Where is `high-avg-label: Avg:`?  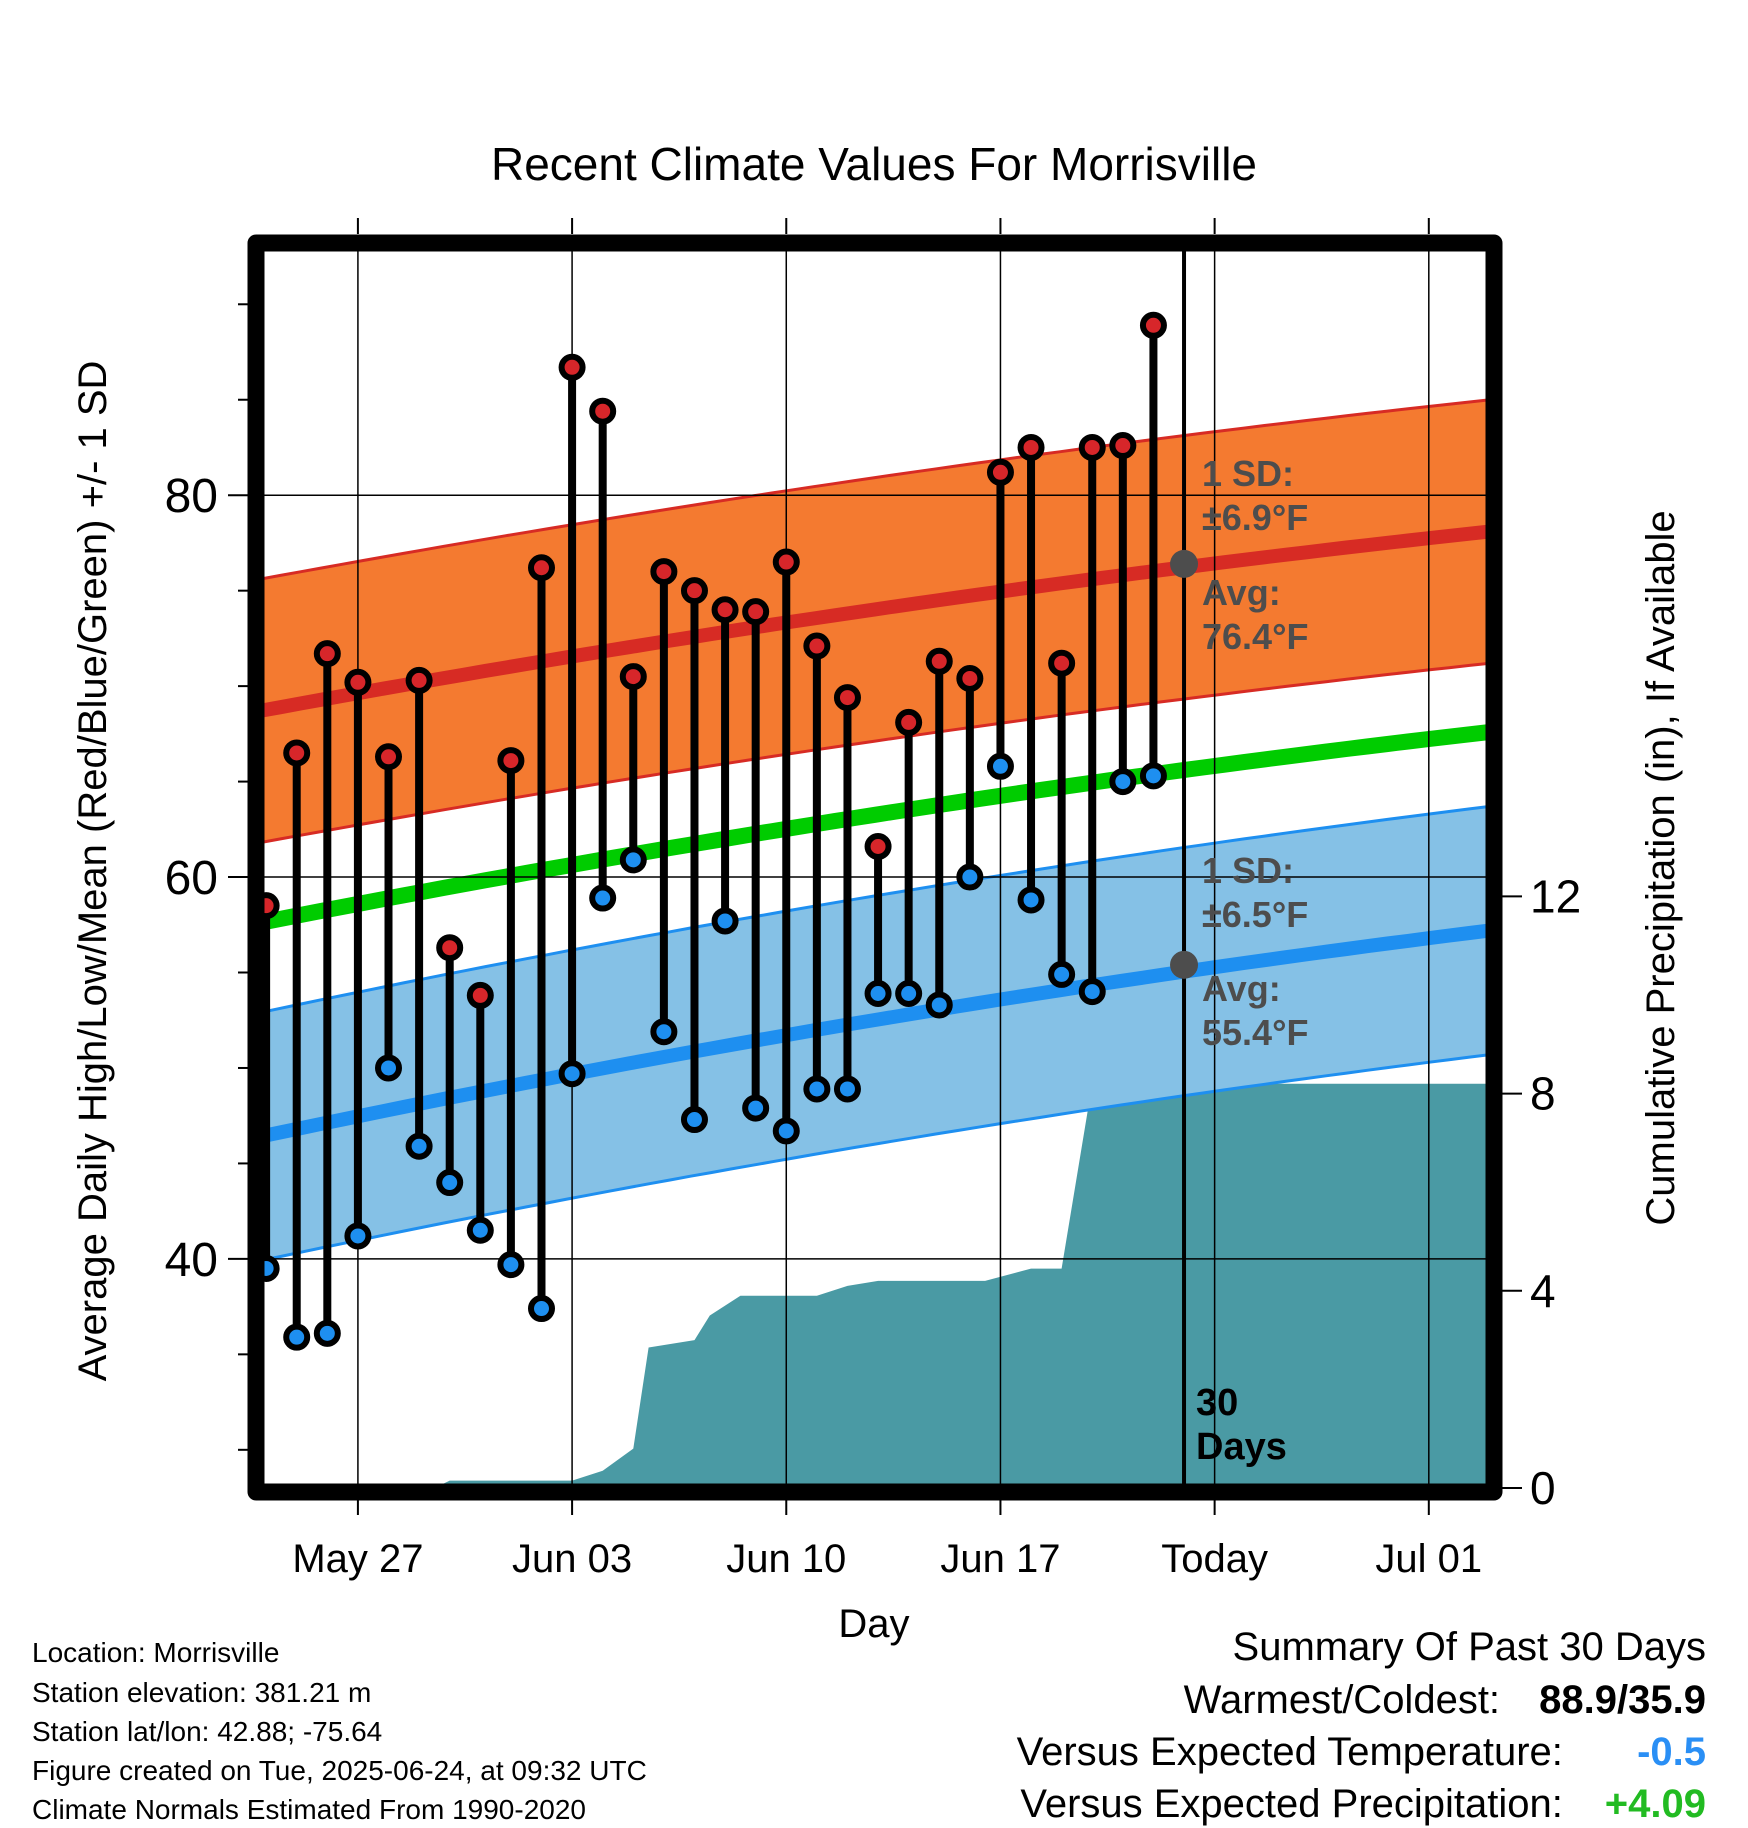 high-avg-label: Avg: is located at coordinates (1241, 592).